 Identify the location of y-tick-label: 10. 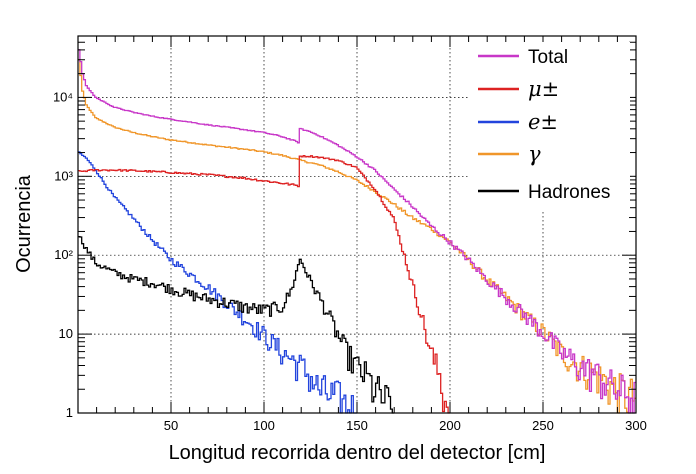
(66, 333).